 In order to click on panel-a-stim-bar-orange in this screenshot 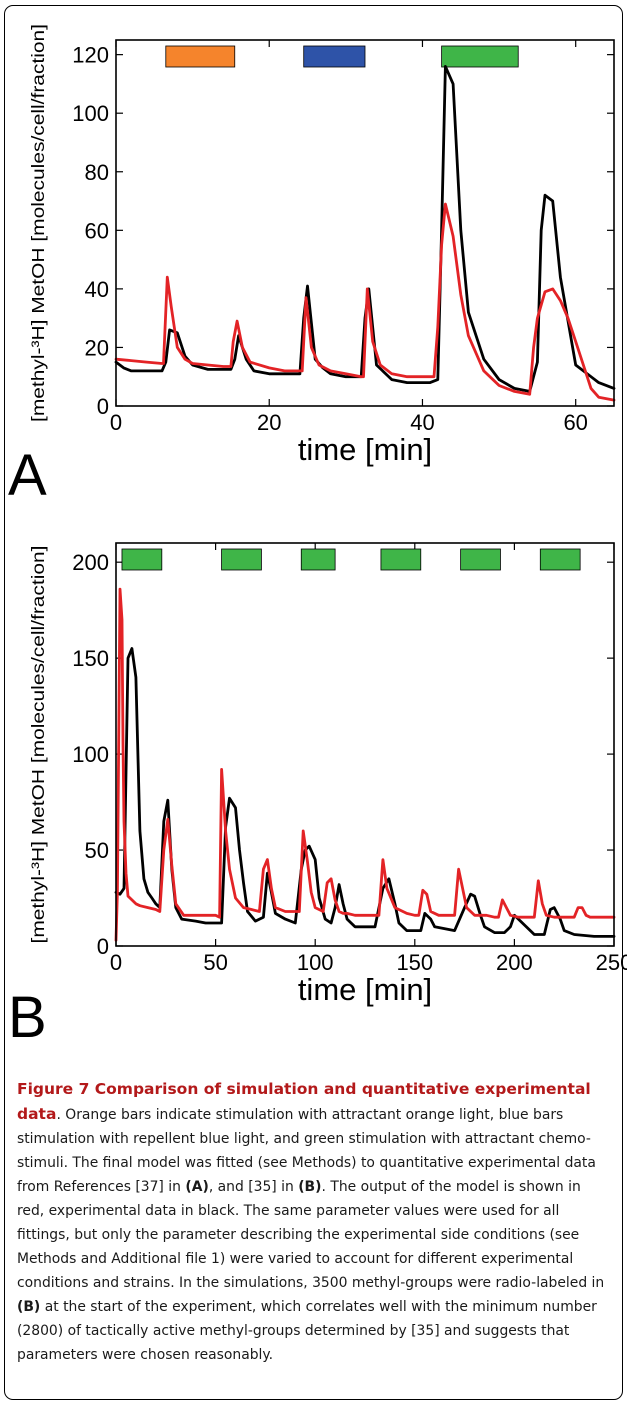, I will do `click(200, 56)`.